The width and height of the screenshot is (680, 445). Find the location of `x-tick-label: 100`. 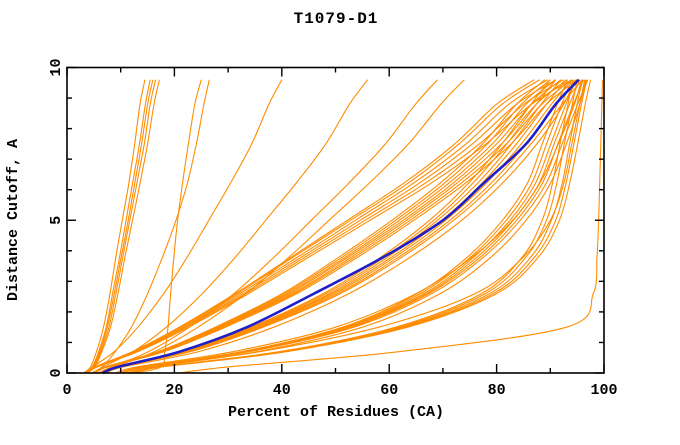

x-tick-label: 100 is located at coordinates (603, 390).